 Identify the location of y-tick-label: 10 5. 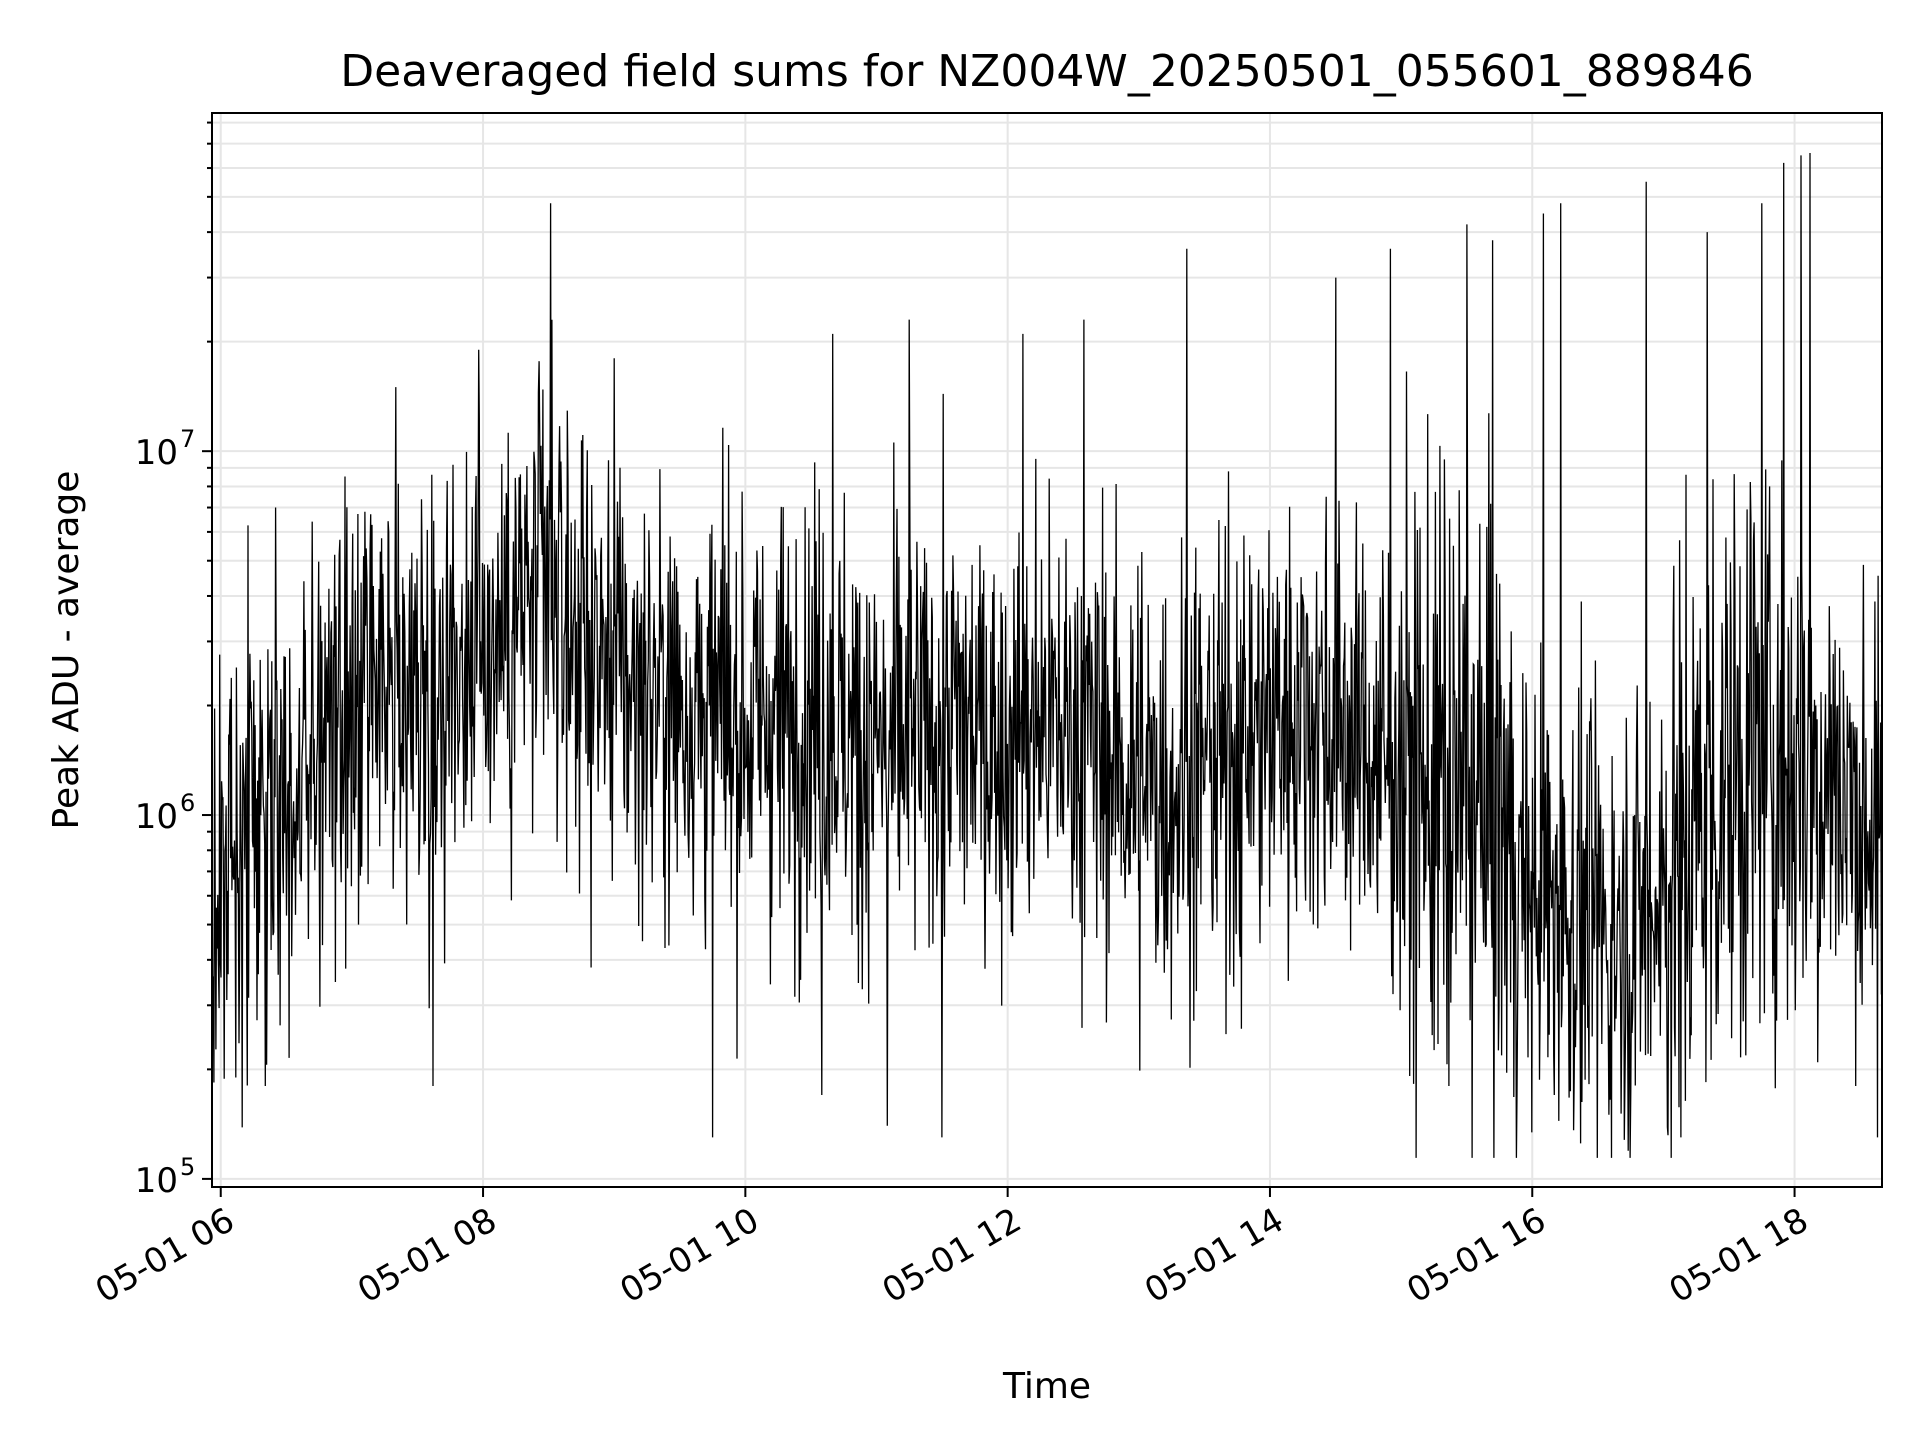
(165, 1177).